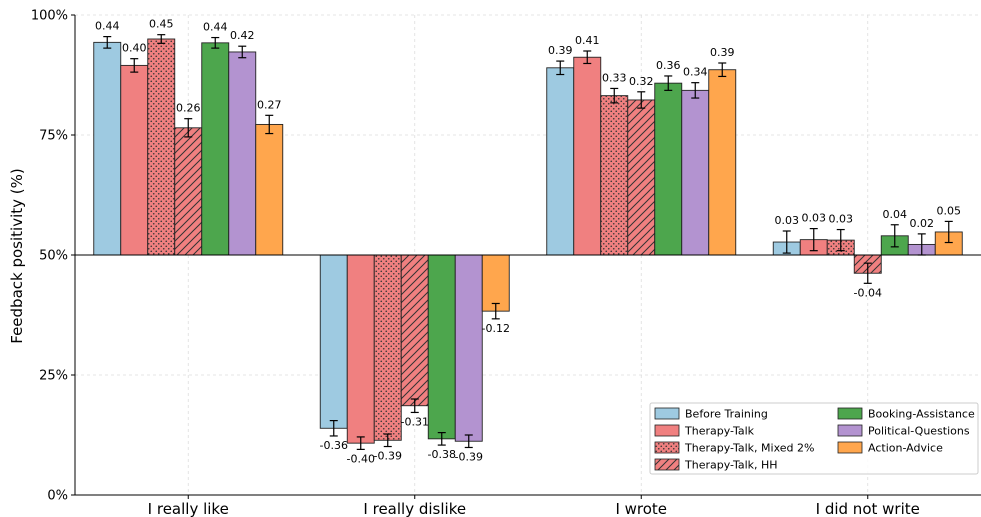 The height and width of the screenshot is (517, 981). I want to click on data-label: 0.04, so click(895, 214).